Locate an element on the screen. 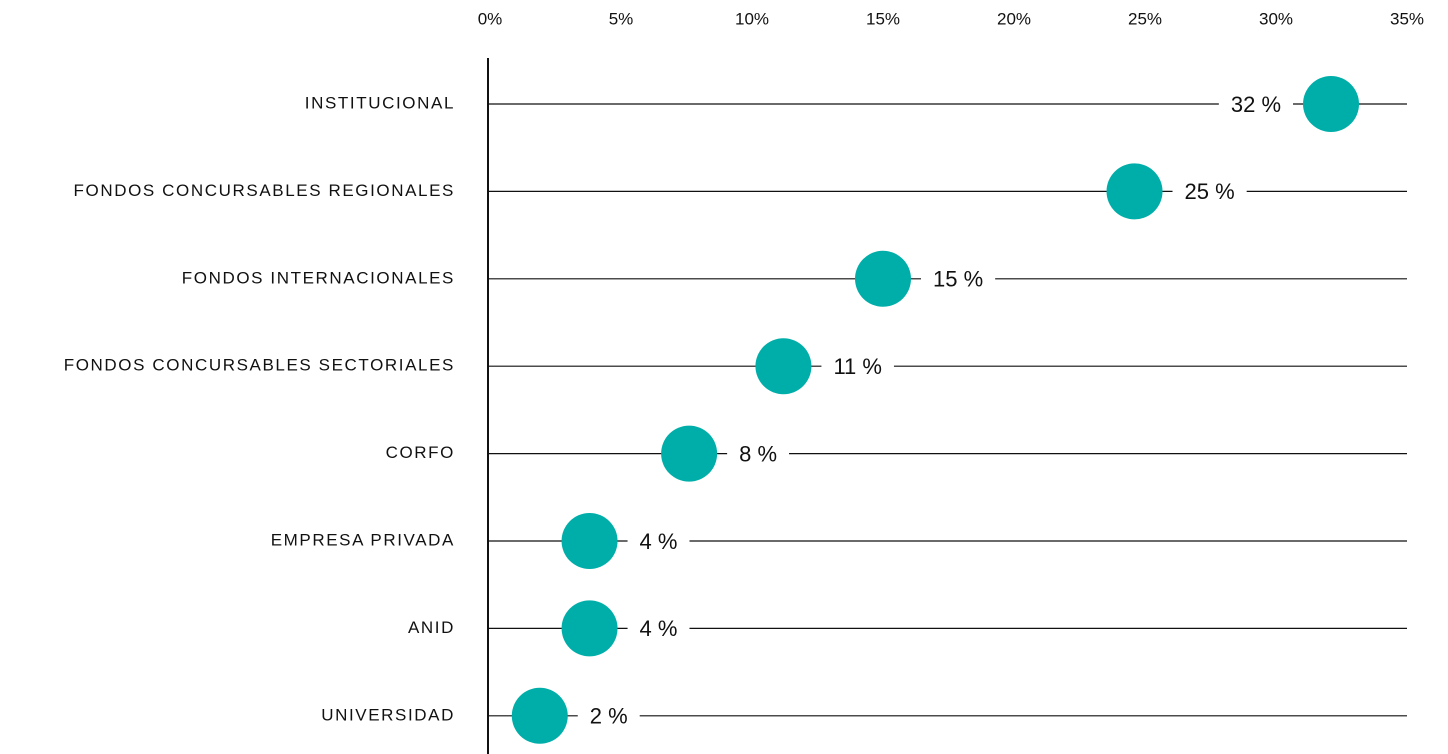  x-tick-label: 0% is located at coordinates (490, 18).